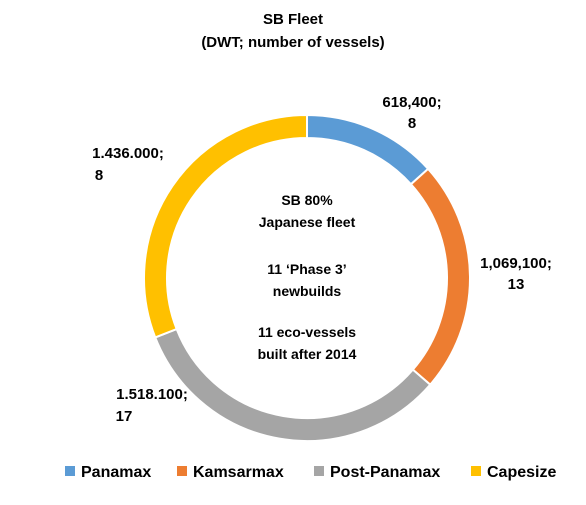  I want to click on data-label-capesize-value: 1.436.000;, so click(128, 153).